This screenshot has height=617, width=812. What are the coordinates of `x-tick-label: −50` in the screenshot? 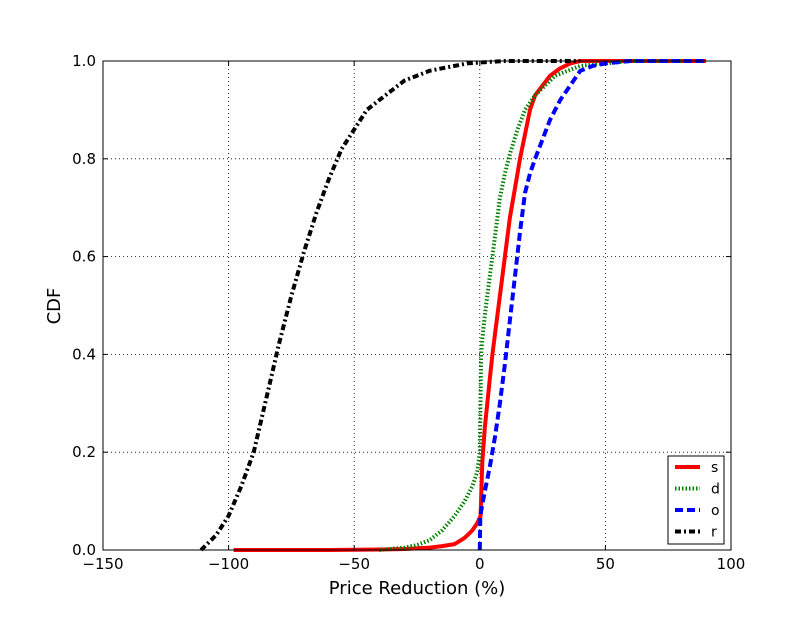 It's located at (354, 564).